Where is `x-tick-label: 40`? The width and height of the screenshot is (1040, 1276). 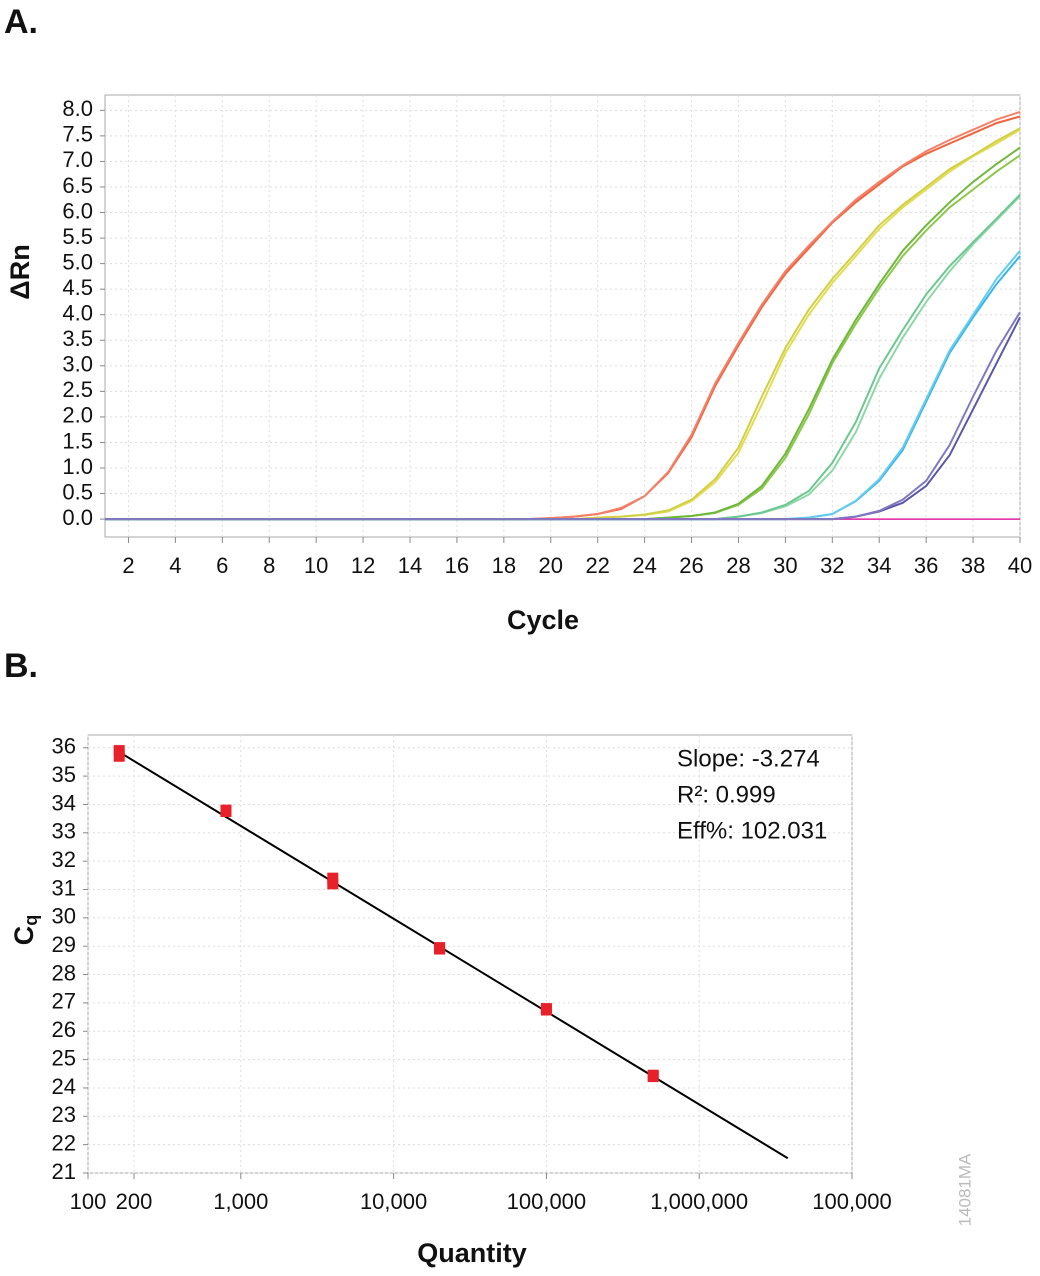
x-tick-label: 40 is located at coordinates (1020, 565).